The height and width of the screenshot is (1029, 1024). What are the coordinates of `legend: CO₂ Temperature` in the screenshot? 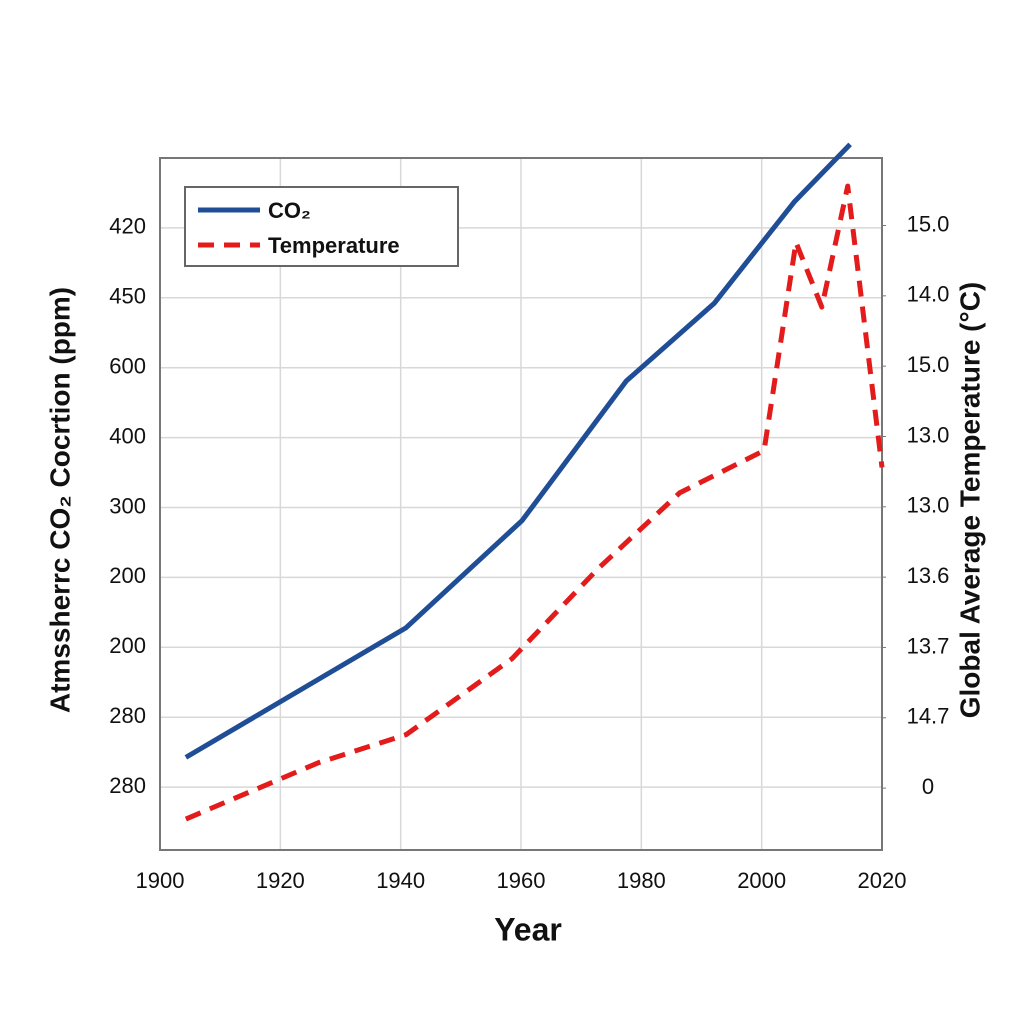 It's located at (321, 226).